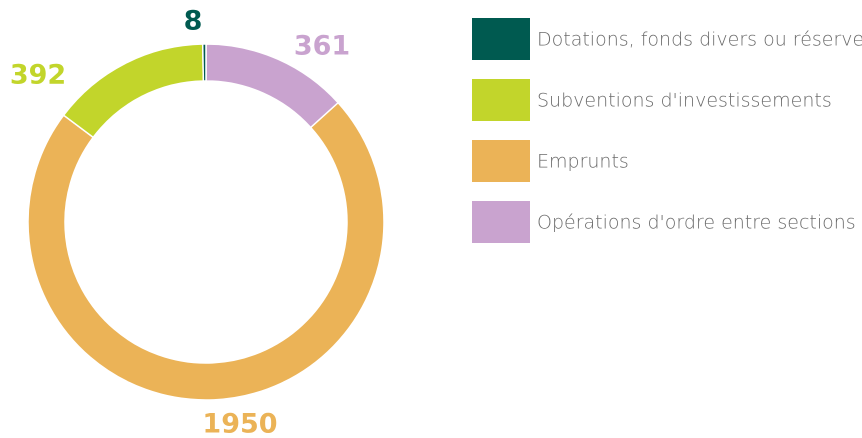  What do you see at coordinates (696, 223) in the screenshot?
I see `legend-label: Opérations d'ordre entre sections` at bounding box center [696, 223].